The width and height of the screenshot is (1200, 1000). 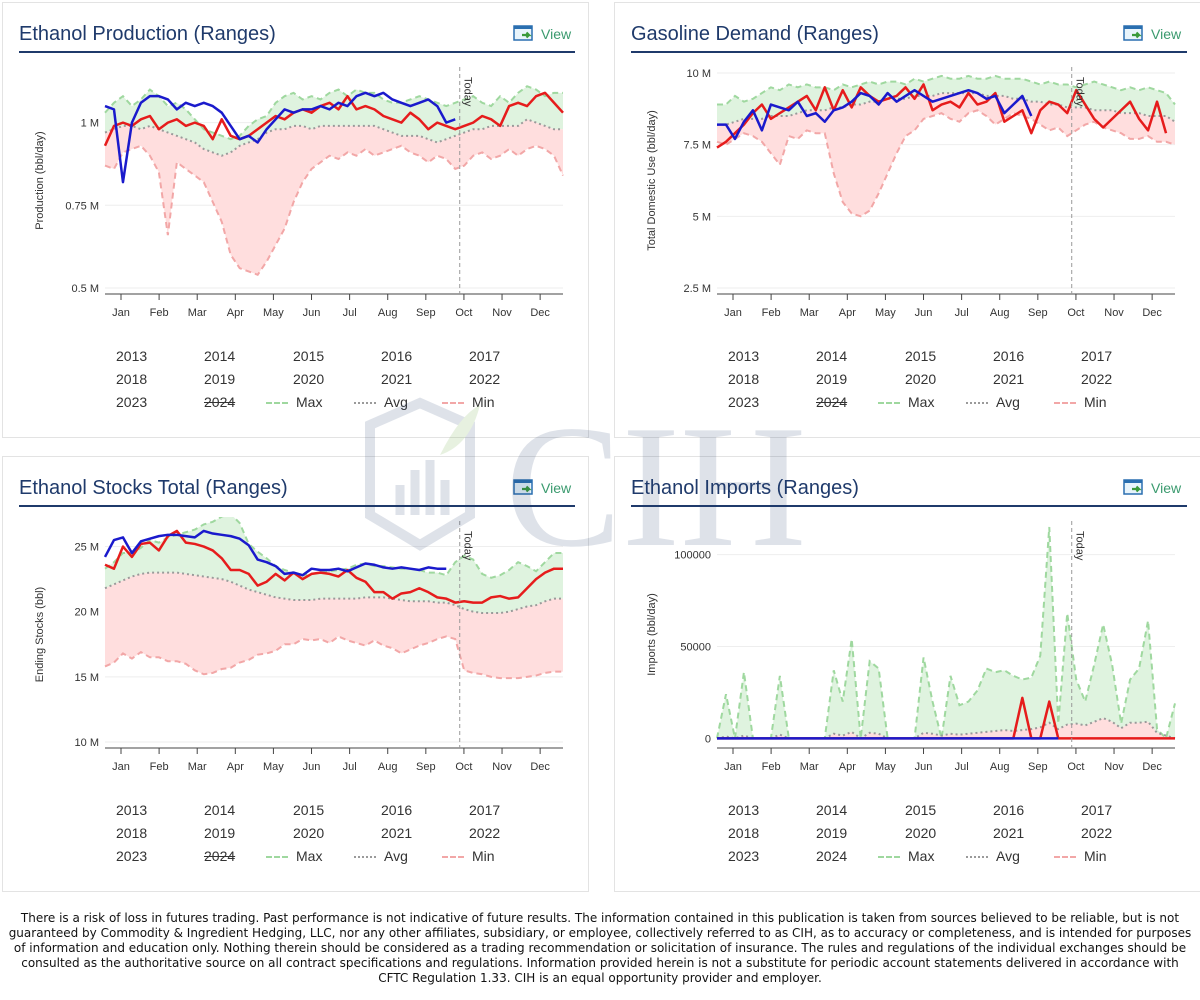 I want to click on x-tick-label: Feb, so click(x=771, y=313).